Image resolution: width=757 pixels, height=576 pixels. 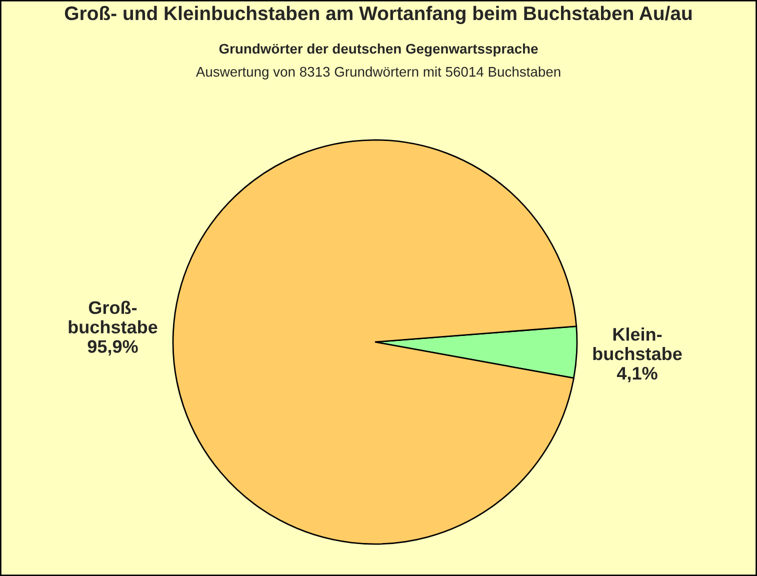 What do you see at coordinates (637, 374) in the screenshot?
I see `data-label: 4,1%` at bounding box center [637, 374].